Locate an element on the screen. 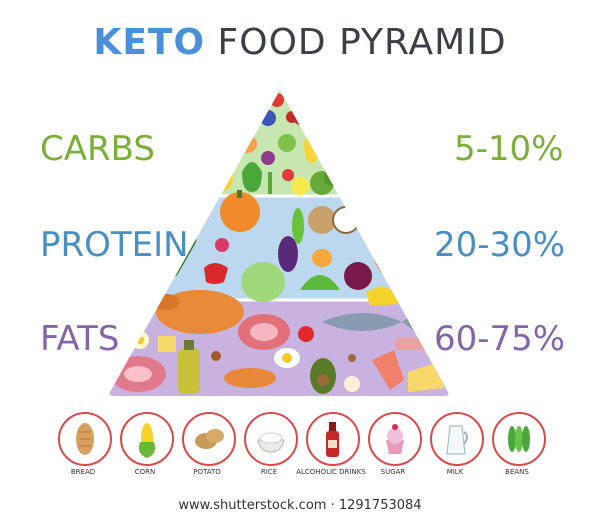 This screenshot has height=520, width=600. fats-foods is located at coordinates (277, 342).